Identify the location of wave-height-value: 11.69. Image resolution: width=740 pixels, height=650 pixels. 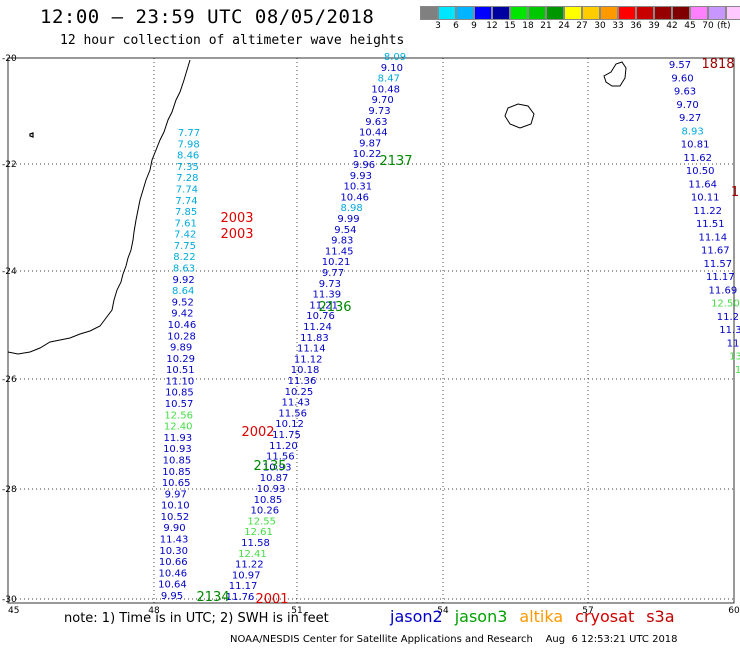
(723, 290).